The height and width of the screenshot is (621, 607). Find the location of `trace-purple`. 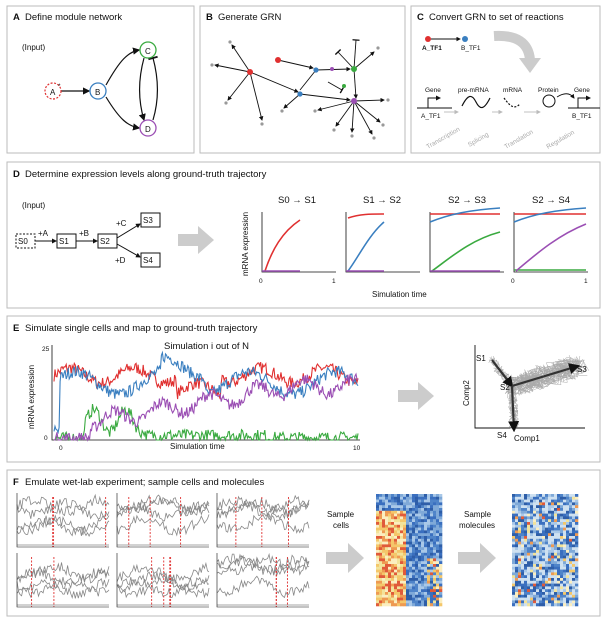

trace-purple is located at coordinates (206, 407).